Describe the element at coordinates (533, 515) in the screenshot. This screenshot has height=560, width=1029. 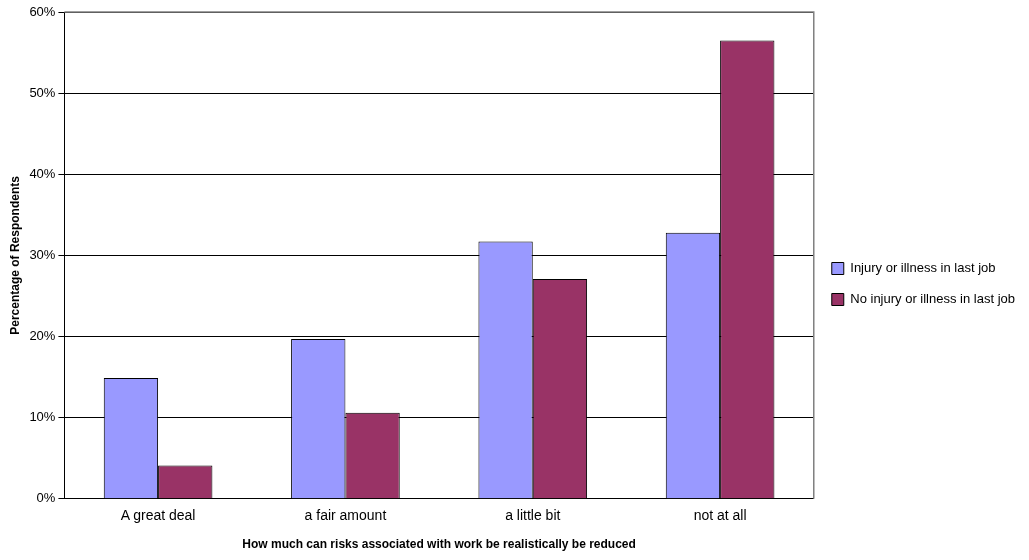
I see `x-tick-label: a little bit` at that location.